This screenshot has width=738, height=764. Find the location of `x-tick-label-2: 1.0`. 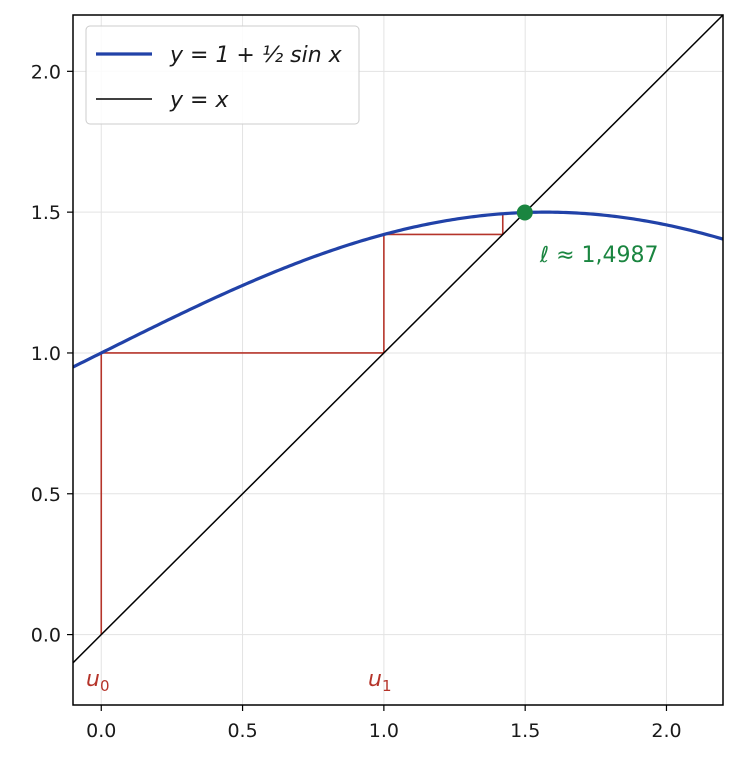

x-tick-label-2: 1.0 is located at coordinates (384, 731).